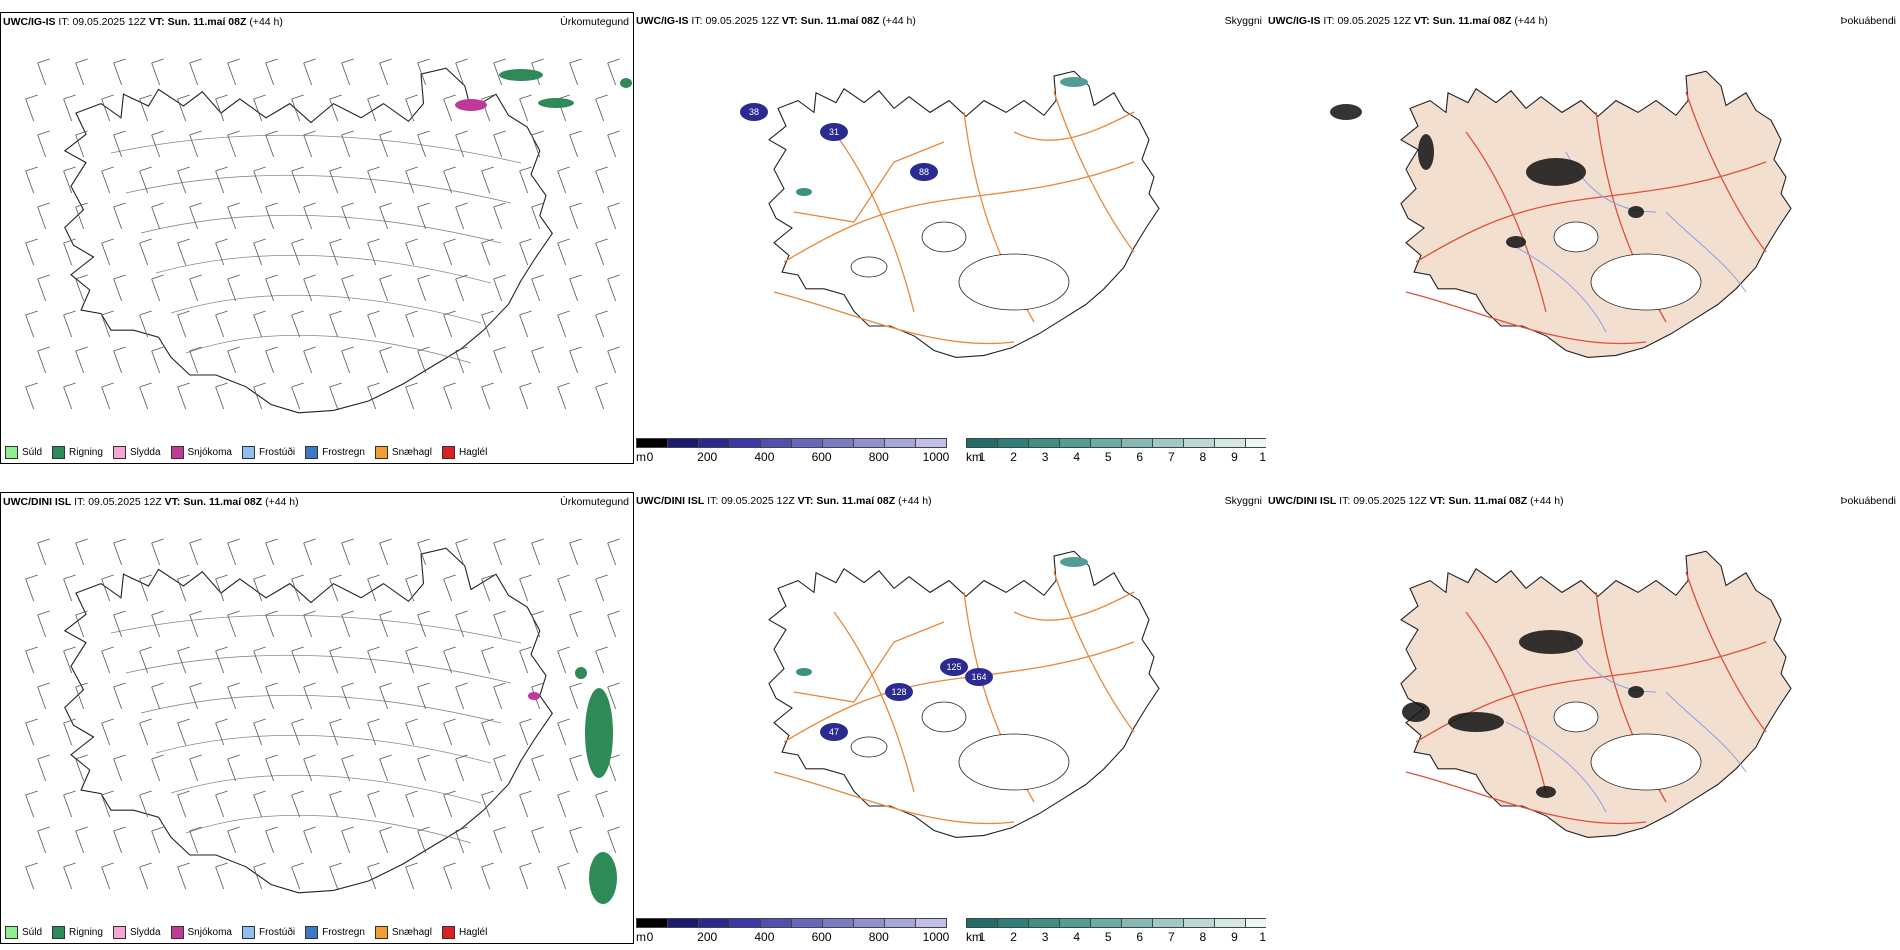 The image size is (1900, 950). I want to click on legend-label: Slydda, so click(145, 932).